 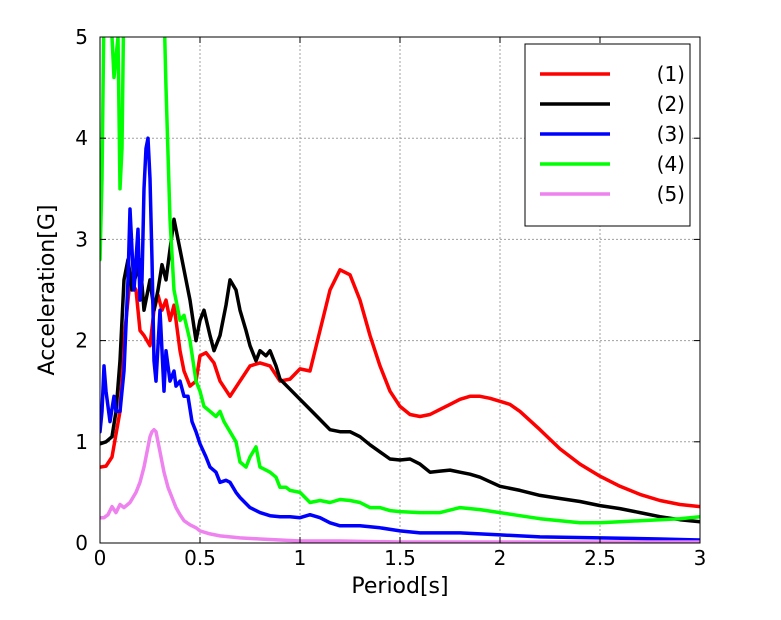 I want to click on legend: (1) (2) (3) (4) (5), so click(x=607, y=135).